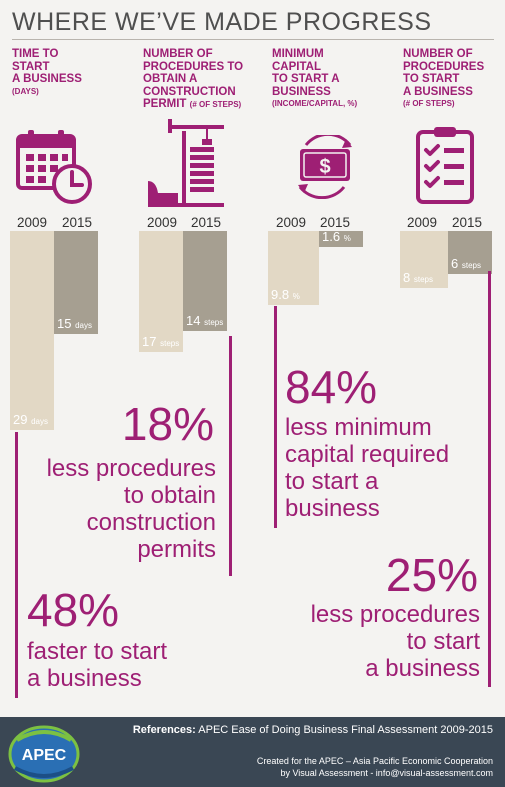 This screenshot has width=505, height=787. What do you see at coordinates (32, 330) in the screenshot?
I see `chart-0-bar-2009` at bounding box center [32, 330].